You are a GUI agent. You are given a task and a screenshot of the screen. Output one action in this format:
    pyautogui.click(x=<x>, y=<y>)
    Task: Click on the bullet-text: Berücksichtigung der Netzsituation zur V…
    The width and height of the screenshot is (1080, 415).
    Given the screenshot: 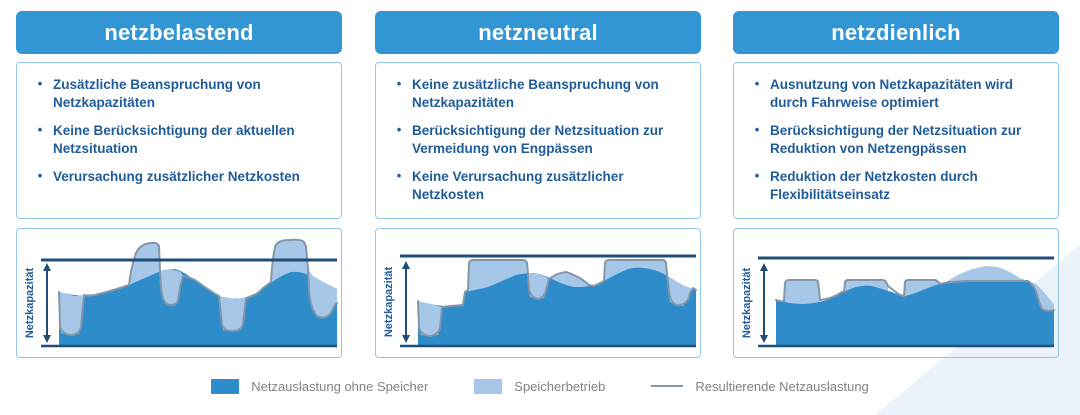 What is the action you would take?
    pyautogui.click(x=538, y=139)
    